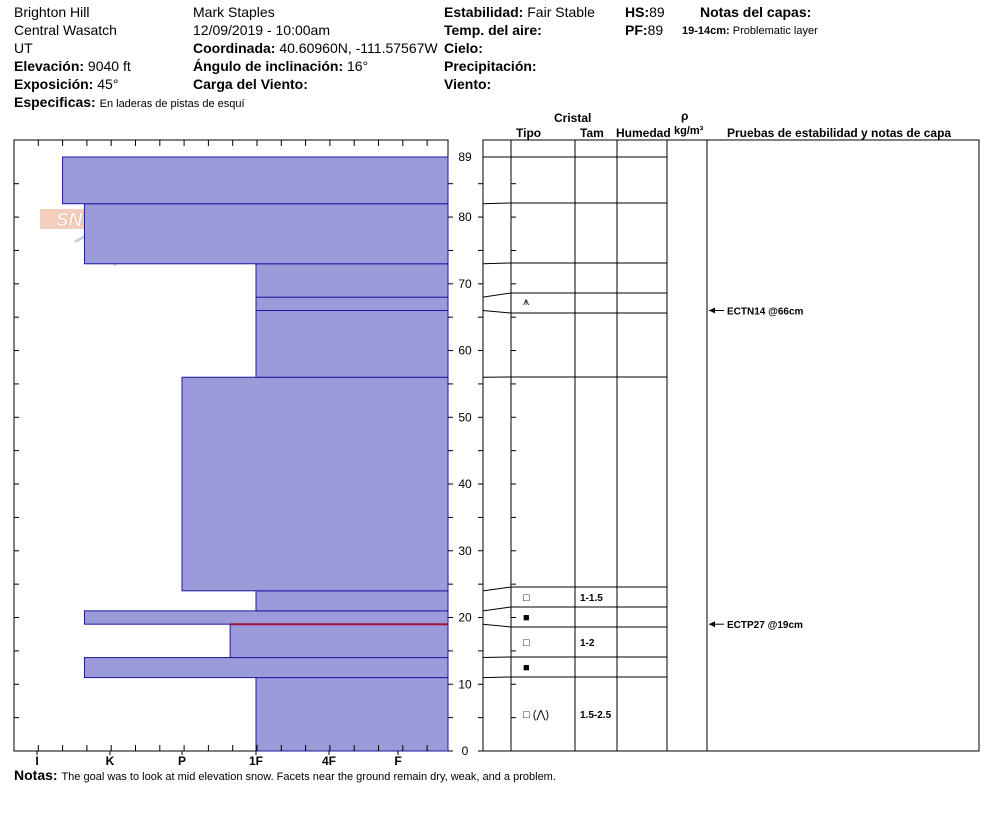 The width and height of the screenshot is (994, 840). What do you see at coordinates (465, 217) in the screenshot?
I see `depth-tick-label: 80` at bounding box center [465, 217].